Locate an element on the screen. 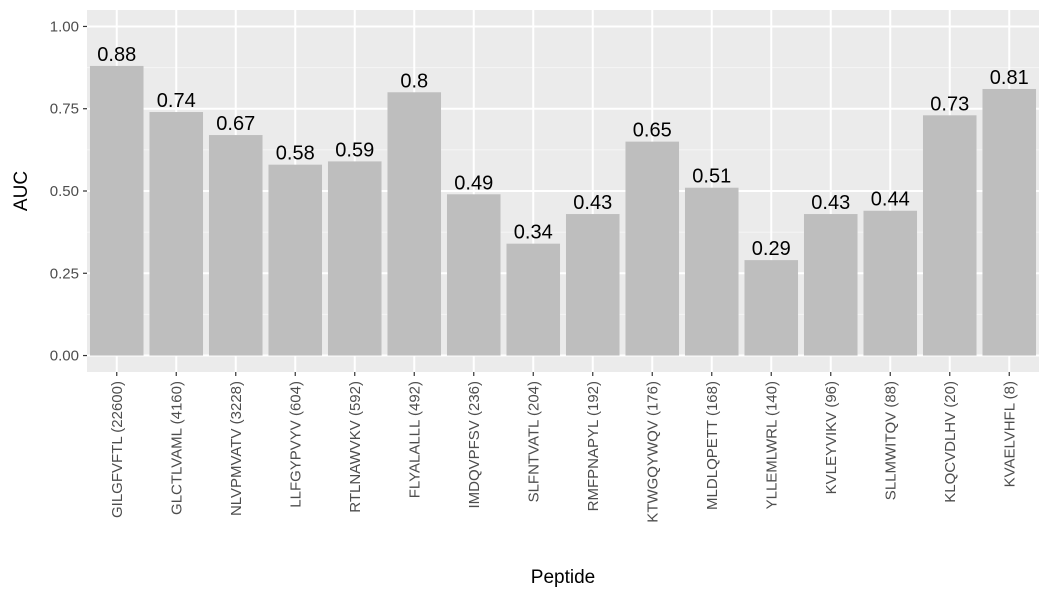 Image resolution: width=1050 pixels, height=600 pixels. x-tick-label: GILGFVFTL (22600) is located at coordinates (117, 449).